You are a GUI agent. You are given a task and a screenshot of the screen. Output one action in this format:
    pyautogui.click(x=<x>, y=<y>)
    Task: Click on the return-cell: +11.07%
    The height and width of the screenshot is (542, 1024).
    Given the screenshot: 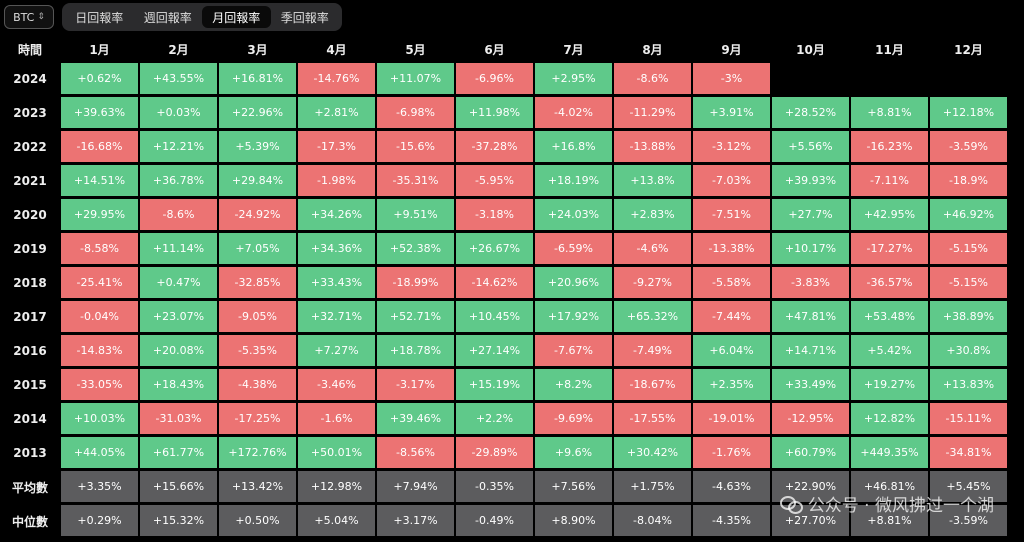 What is the action you would take?
    pyautogui.click(x=415, y=79)
    